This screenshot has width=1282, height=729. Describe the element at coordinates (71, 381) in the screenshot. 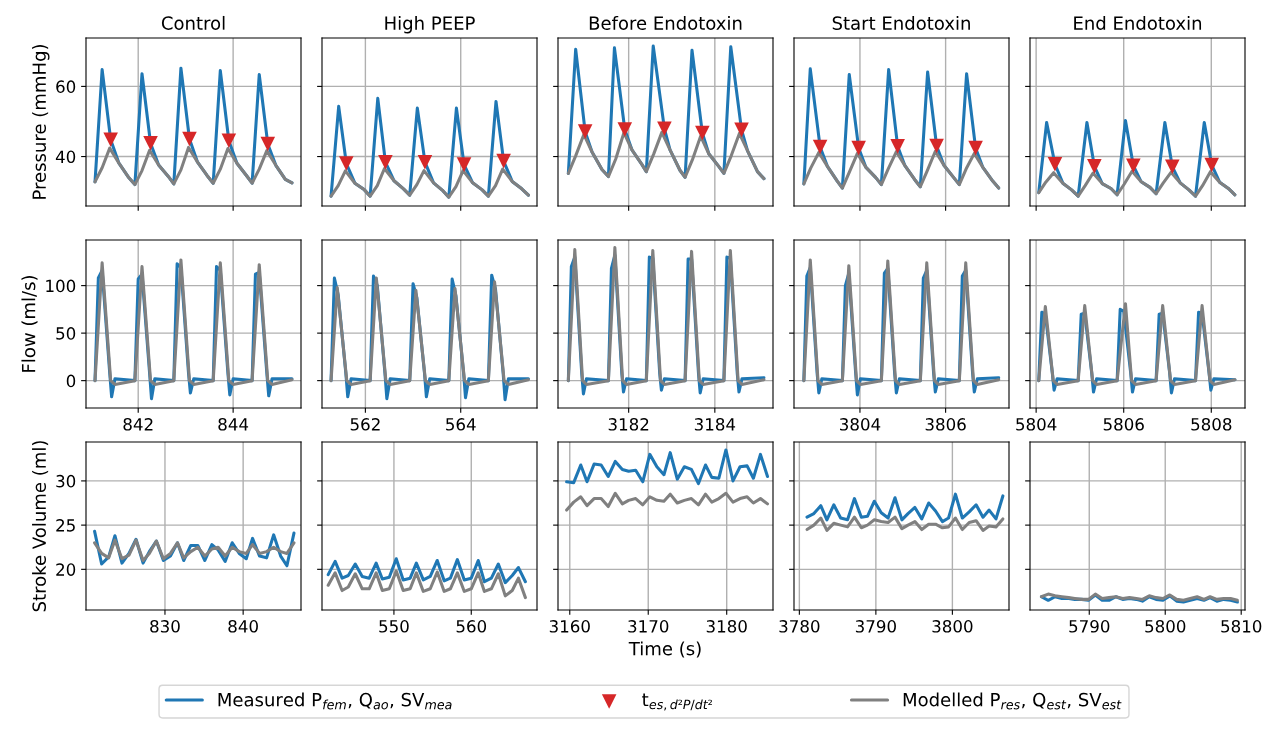

I see `y-tick-label: 0` at that location.